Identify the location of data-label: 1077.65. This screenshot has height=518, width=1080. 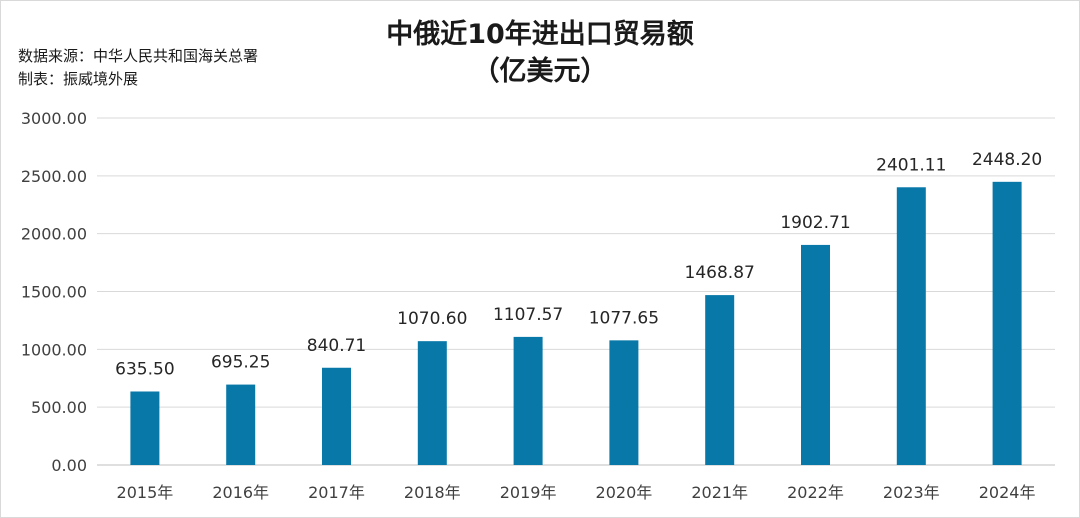
(624, 318).